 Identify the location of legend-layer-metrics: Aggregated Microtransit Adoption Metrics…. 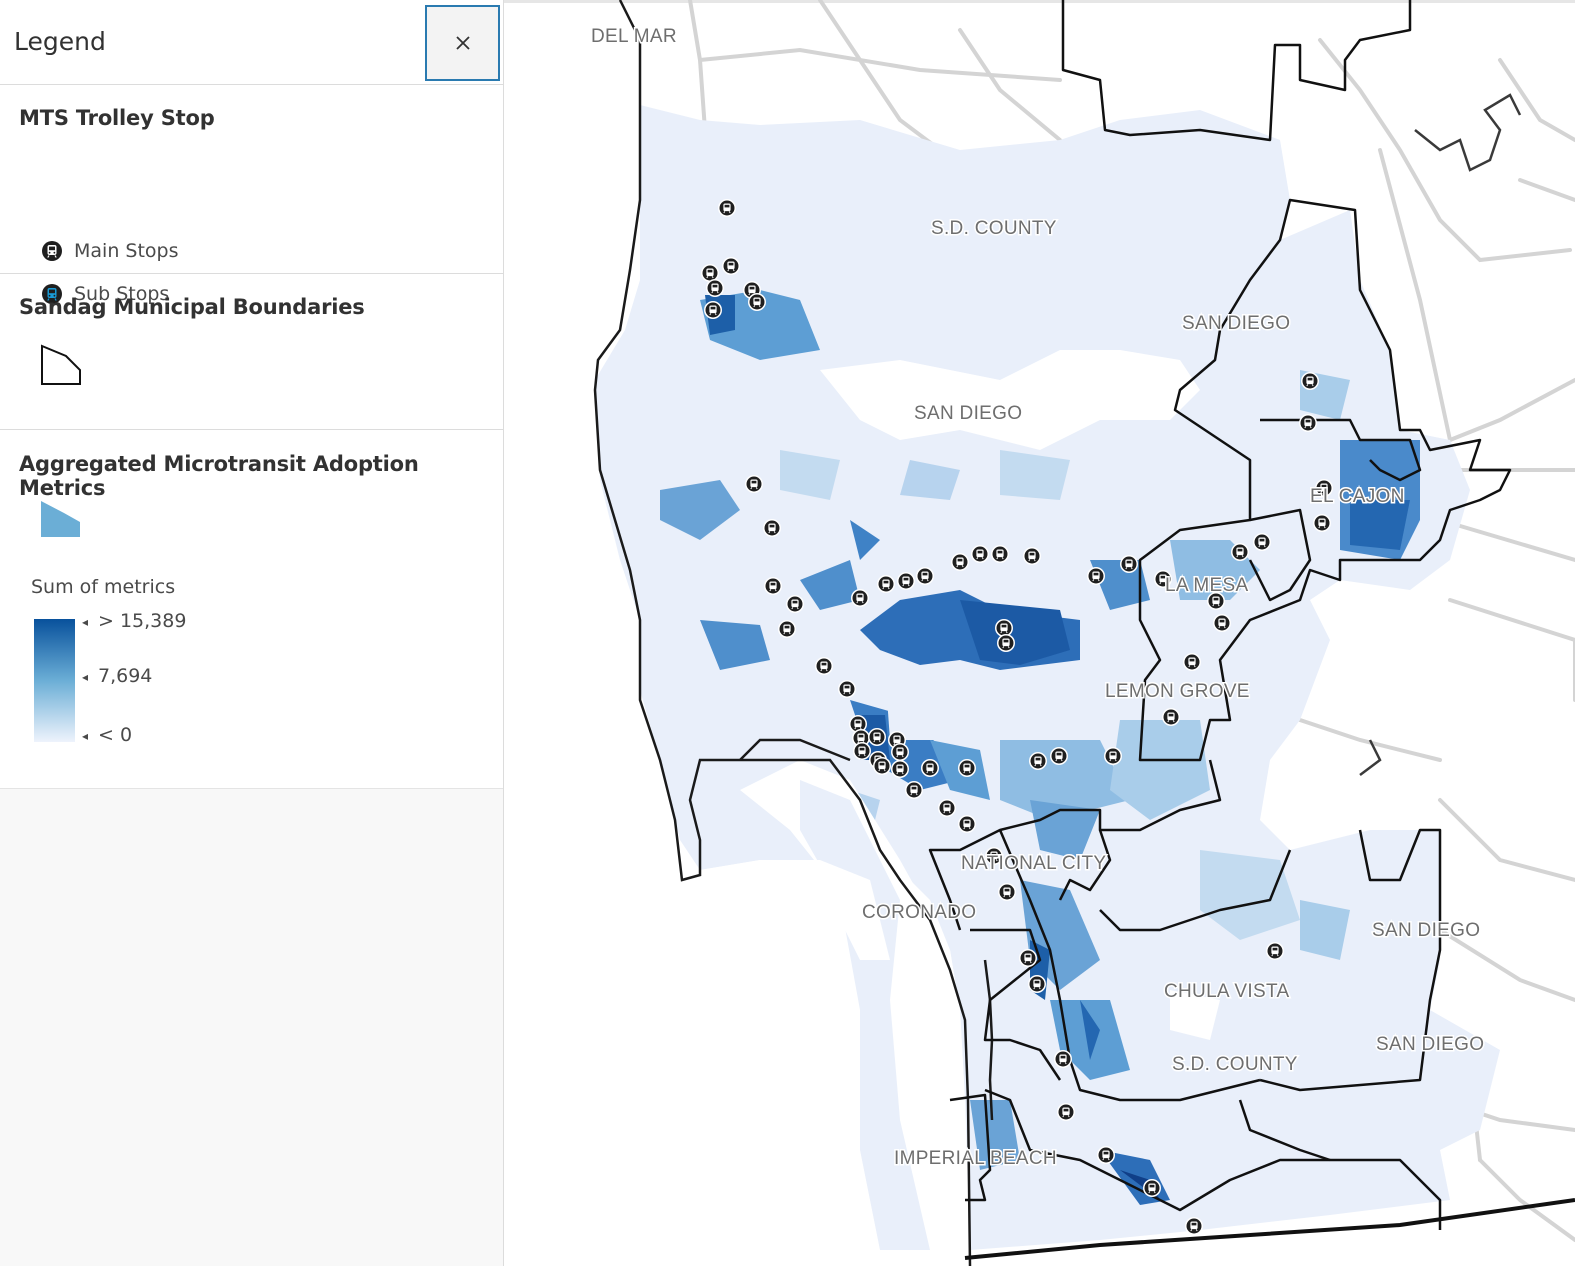
(251, 609).